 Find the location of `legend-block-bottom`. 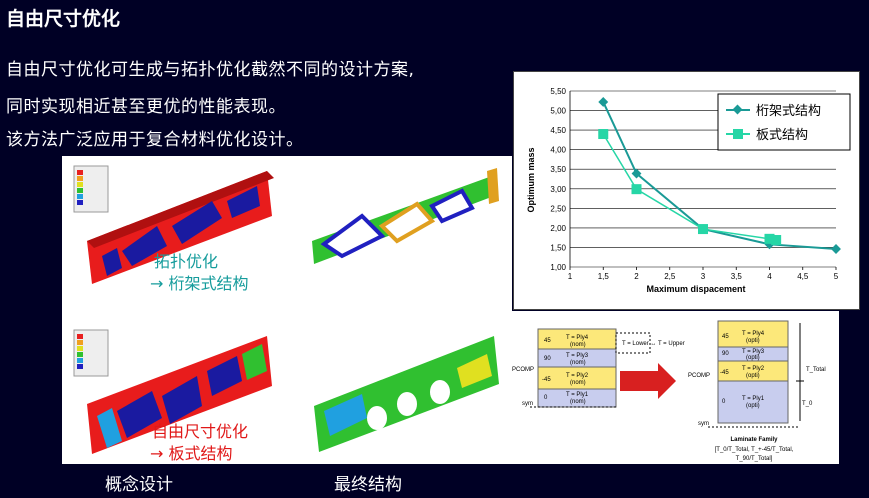

legend-block-bottom is located at coordinates (91, 353).